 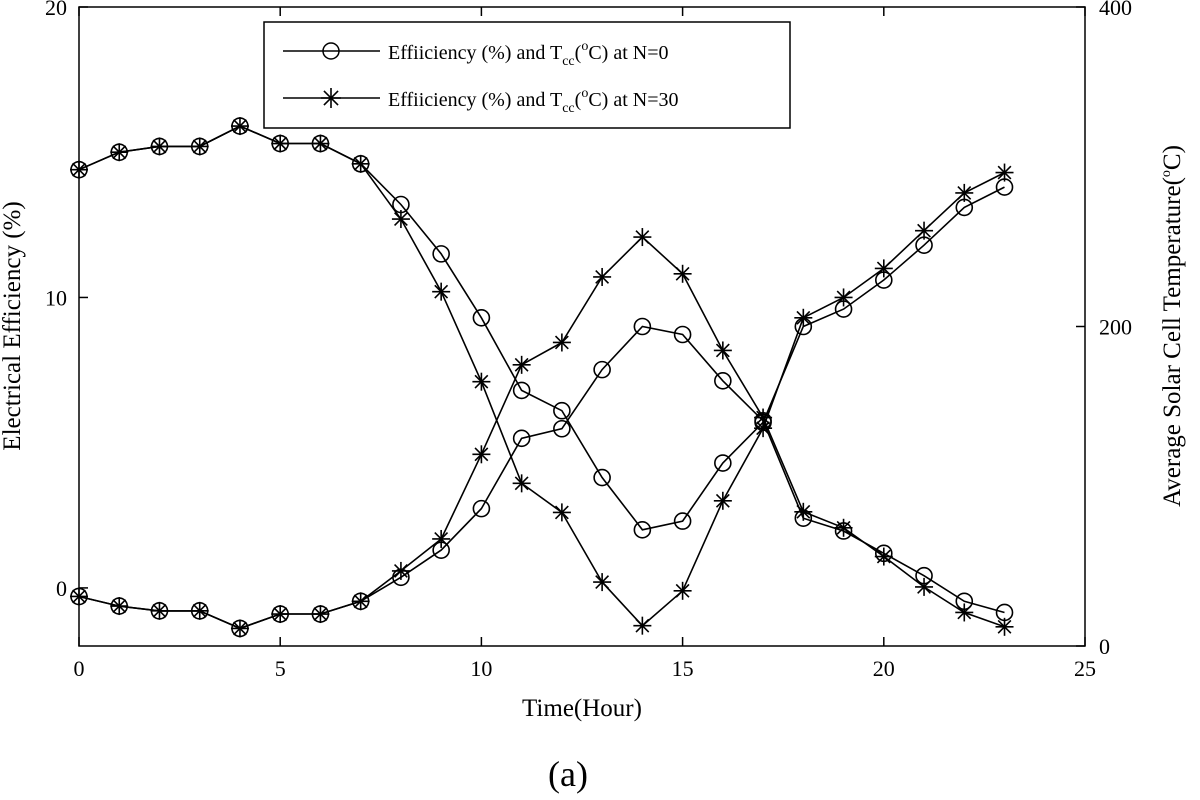 I want to click on x-tick-label: 15, so click(x=683, y=668).